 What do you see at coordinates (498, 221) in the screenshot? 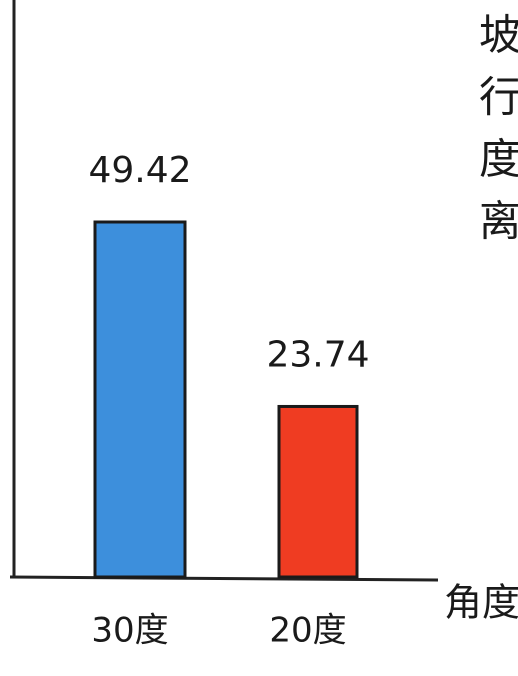
I see `side-text: 离` at bounding box center [498, 221].